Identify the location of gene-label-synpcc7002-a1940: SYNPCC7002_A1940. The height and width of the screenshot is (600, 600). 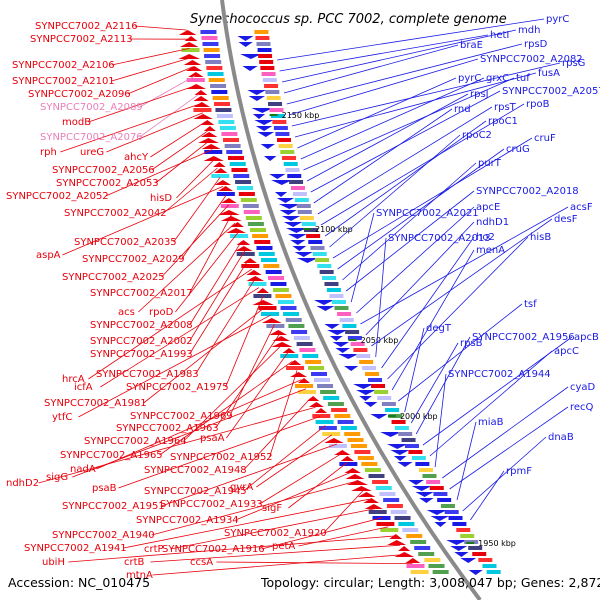
(103, 535).